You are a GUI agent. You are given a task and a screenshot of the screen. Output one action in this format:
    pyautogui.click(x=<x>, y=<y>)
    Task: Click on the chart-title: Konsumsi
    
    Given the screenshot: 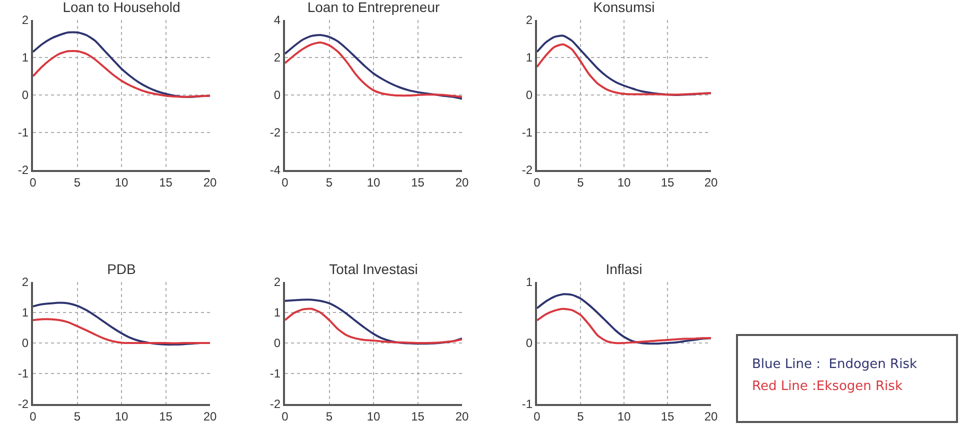 What is the action you would take?
    pyautogui.click(x=624, y=7)
    